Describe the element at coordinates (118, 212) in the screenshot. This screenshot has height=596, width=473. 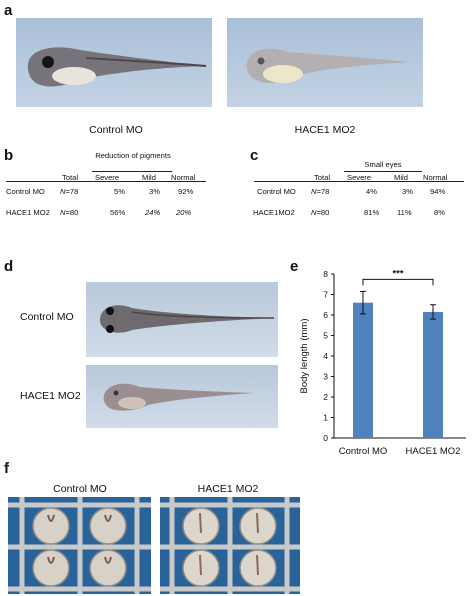
I see `table-b-row-severe: 56%` at that location.